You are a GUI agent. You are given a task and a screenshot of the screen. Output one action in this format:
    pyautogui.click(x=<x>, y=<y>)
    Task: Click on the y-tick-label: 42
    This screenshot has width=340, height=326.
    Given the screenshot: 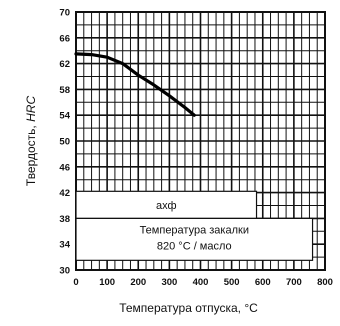 What is the action you would take?
    pyautogui.click(x=64, y=193)
    